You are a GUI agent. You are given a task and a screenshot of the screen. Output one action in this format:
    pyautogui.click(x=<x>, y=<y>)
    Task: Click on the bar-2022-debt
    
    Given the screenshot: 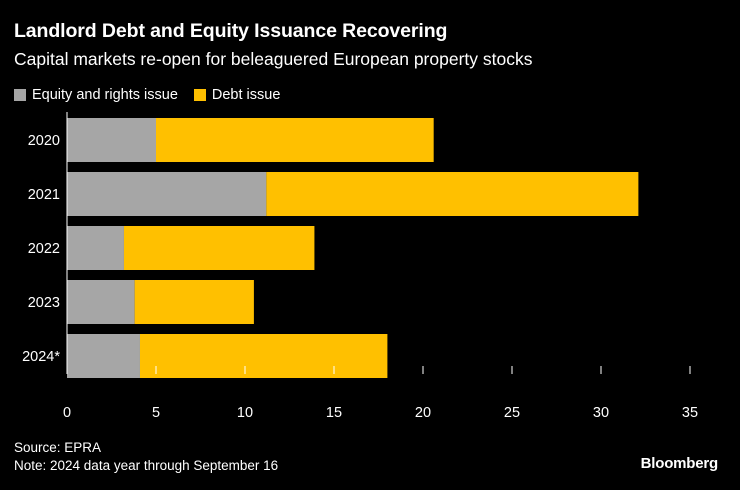 What is the action you would take?
    pyautogui.click(x=219, y=248)
    